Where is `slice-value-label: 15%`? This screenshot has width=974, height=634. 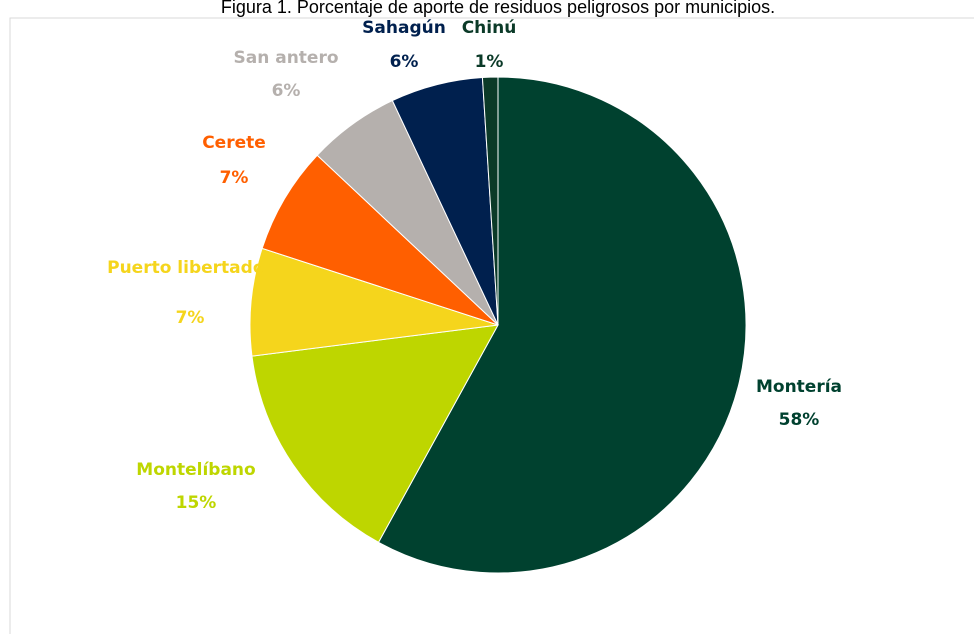 slice-value-label: 15% is located at coordinates (196, 503).